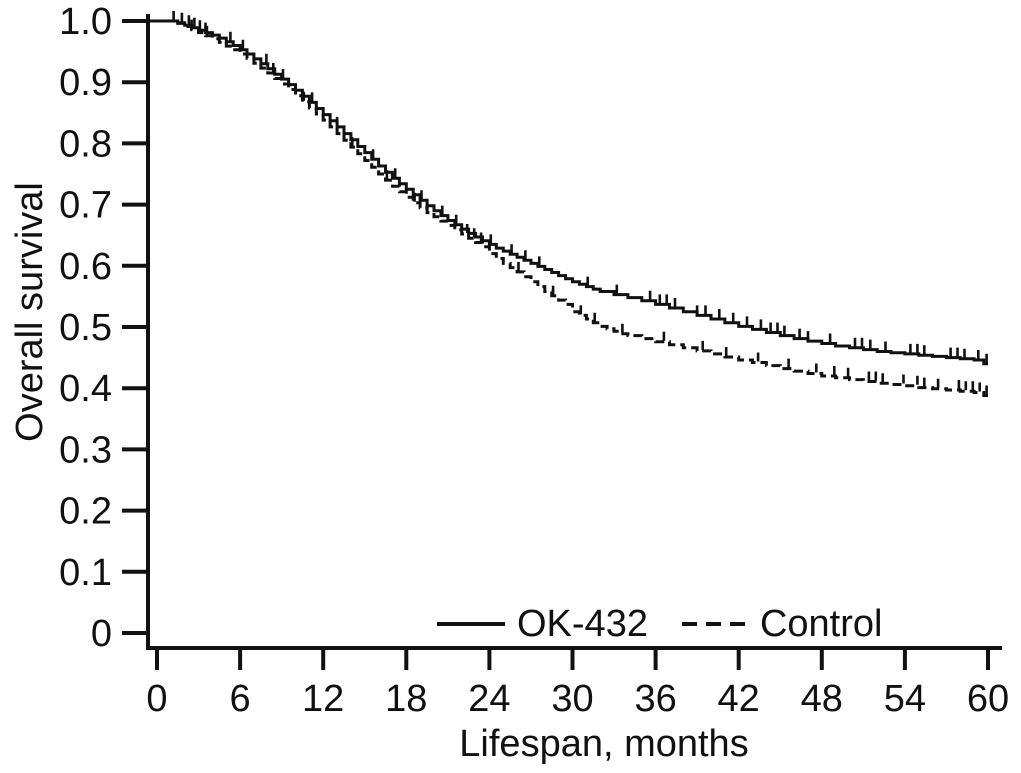 The width and height of the screenshot is (1021, 773). Describe the element at coordinates (572, 699) in the screenshot. I see `x-tick-label: 30` at that location.